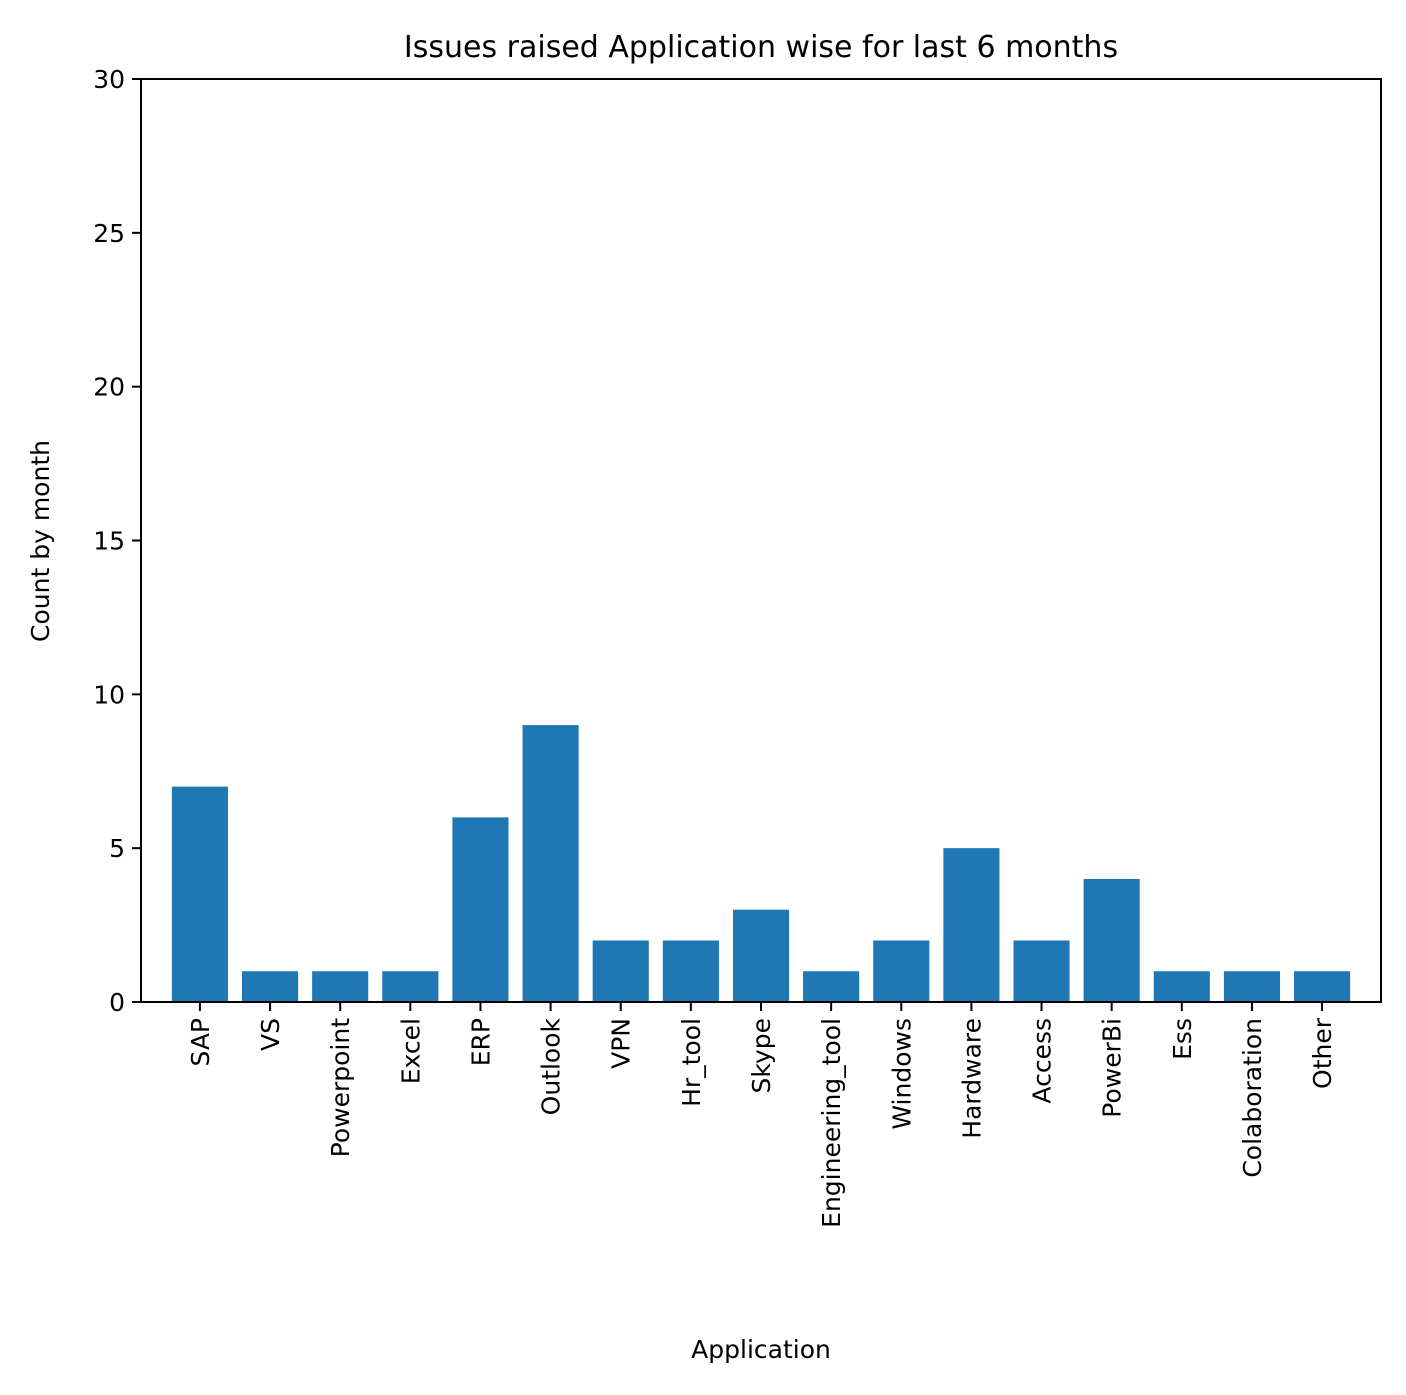 The width and height of the screenshot is (1406, 1395). What do you see at coordinates (550, 863) in the screenshot?
I see `bar-outlook` at bounding box center [550, 863].